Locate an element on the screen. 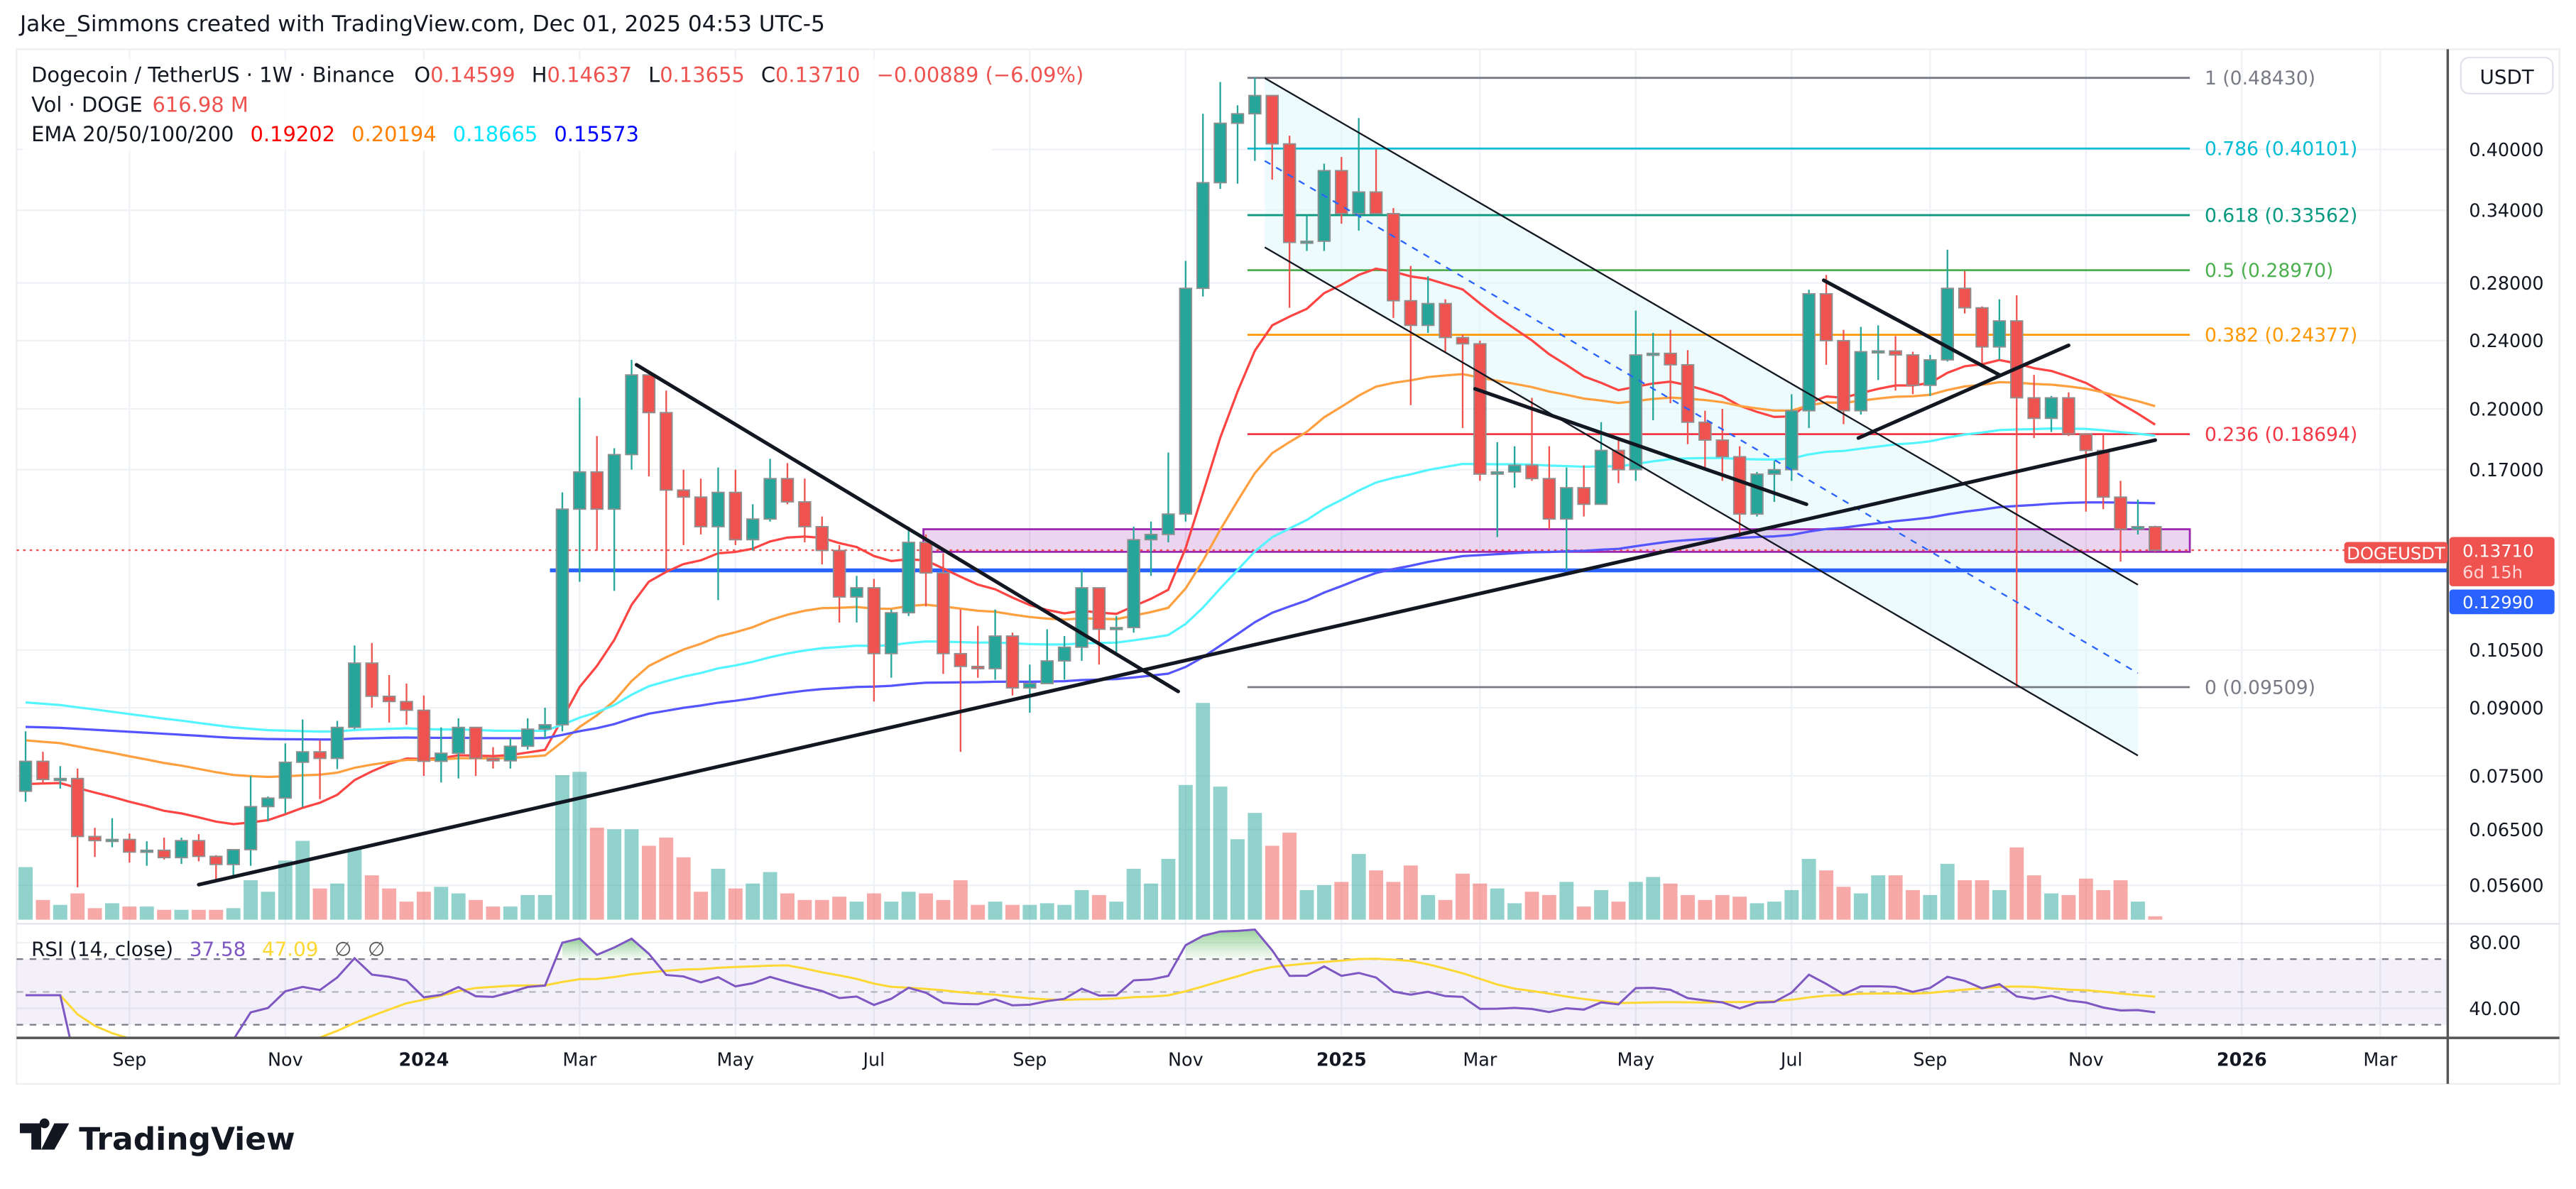  channel-middle-line is located at coordinates (1701, 417).